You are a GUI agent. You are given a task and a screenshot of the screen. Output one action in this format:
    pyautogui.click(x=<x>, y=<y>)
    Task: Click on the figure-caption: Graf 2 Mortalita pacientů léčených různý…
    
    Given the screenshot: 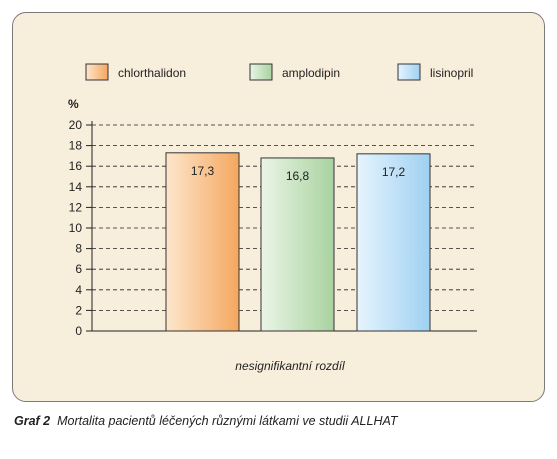 What is the action you would take?
    pyautogui.click(x=206, y=421)
    